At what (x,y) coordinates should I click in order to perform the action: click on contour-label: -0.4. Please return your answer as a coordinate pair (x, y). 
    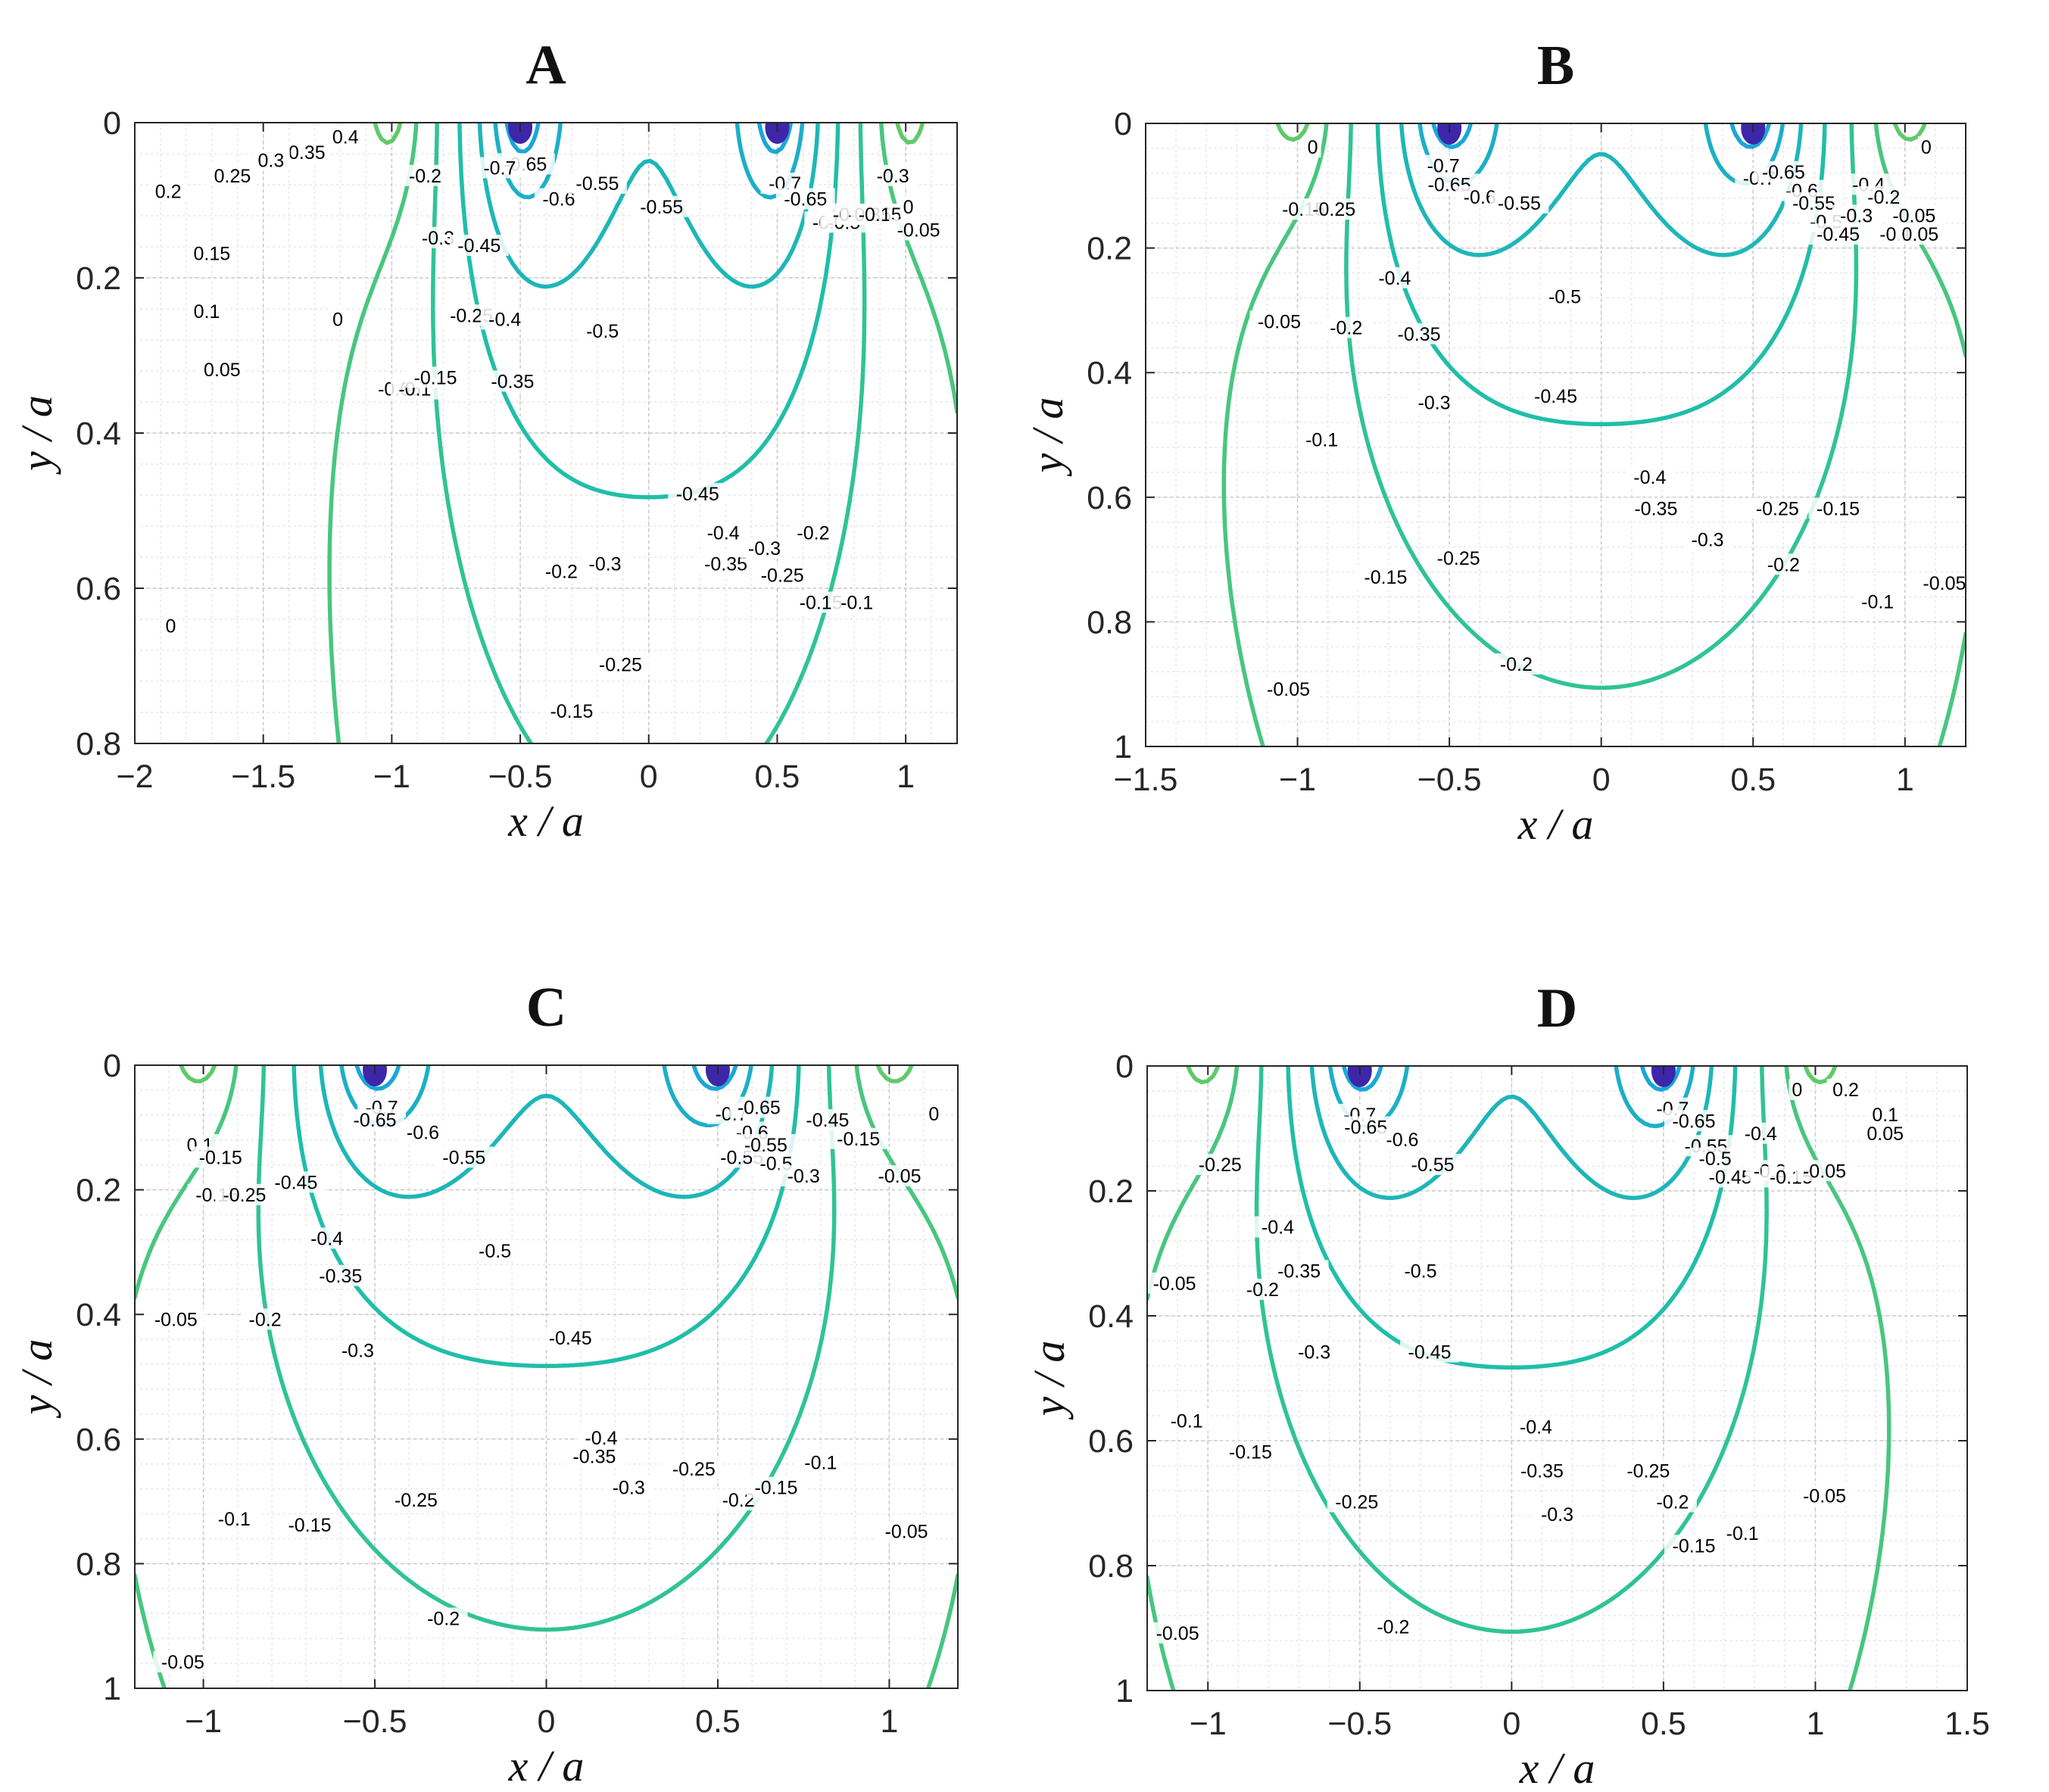
    Looking at the image, I should click on (723, 533).